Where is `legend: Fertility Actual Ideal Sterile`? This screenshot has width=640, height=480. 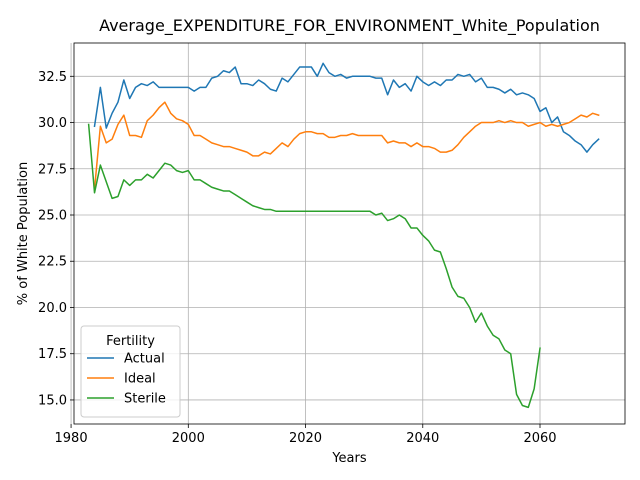 legend: Fertility Actual Ideal Sterile is located at coordinates (130, 371).